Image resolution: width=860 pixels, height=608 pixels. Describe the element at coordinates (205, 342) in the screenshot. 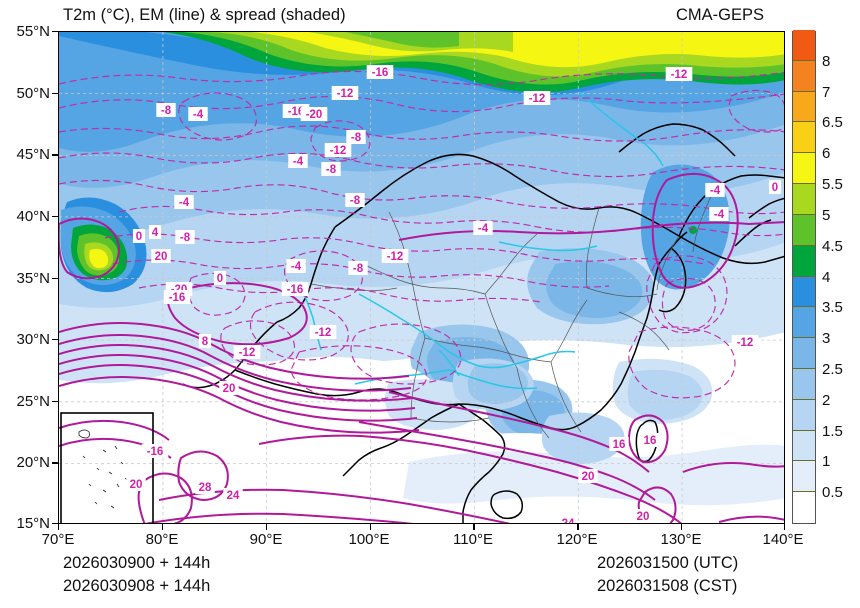

I see `contour-label: 8` at that location.